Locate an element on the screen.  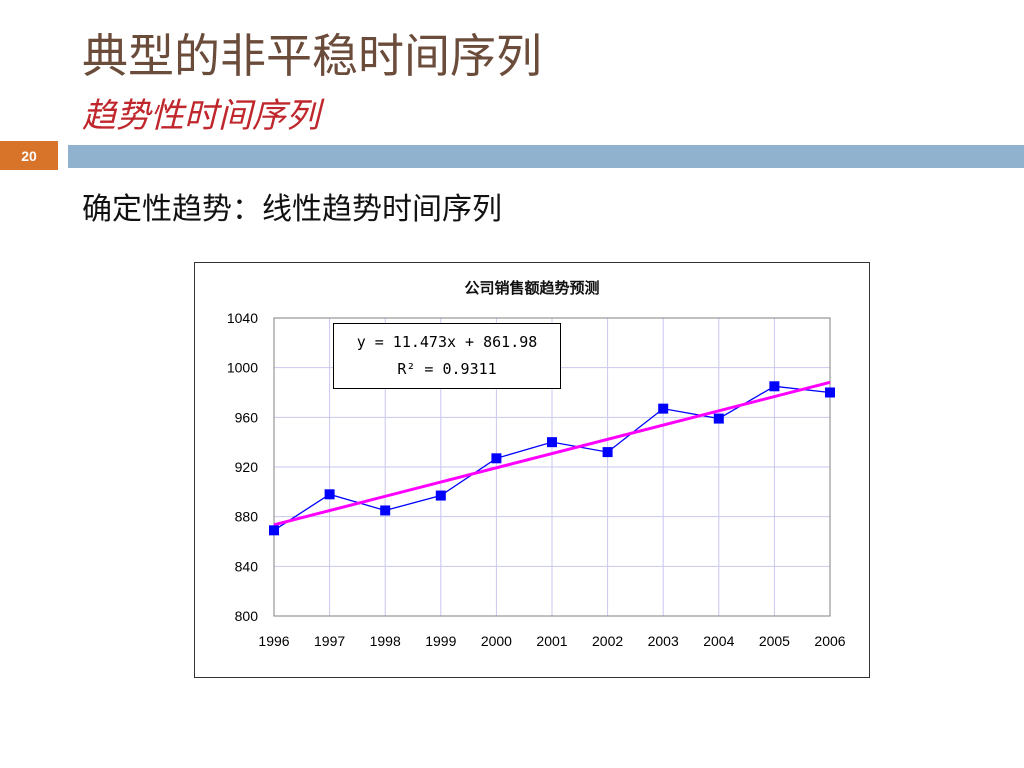
x-tick-label: 2003 is located at coordinates (663, 641).